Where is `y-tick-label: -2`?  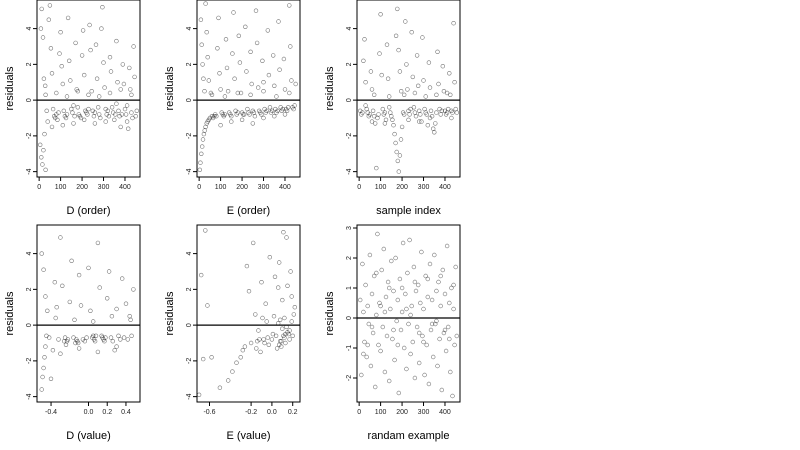 y-tick-label: -2 is located at coordinates (349, 136).